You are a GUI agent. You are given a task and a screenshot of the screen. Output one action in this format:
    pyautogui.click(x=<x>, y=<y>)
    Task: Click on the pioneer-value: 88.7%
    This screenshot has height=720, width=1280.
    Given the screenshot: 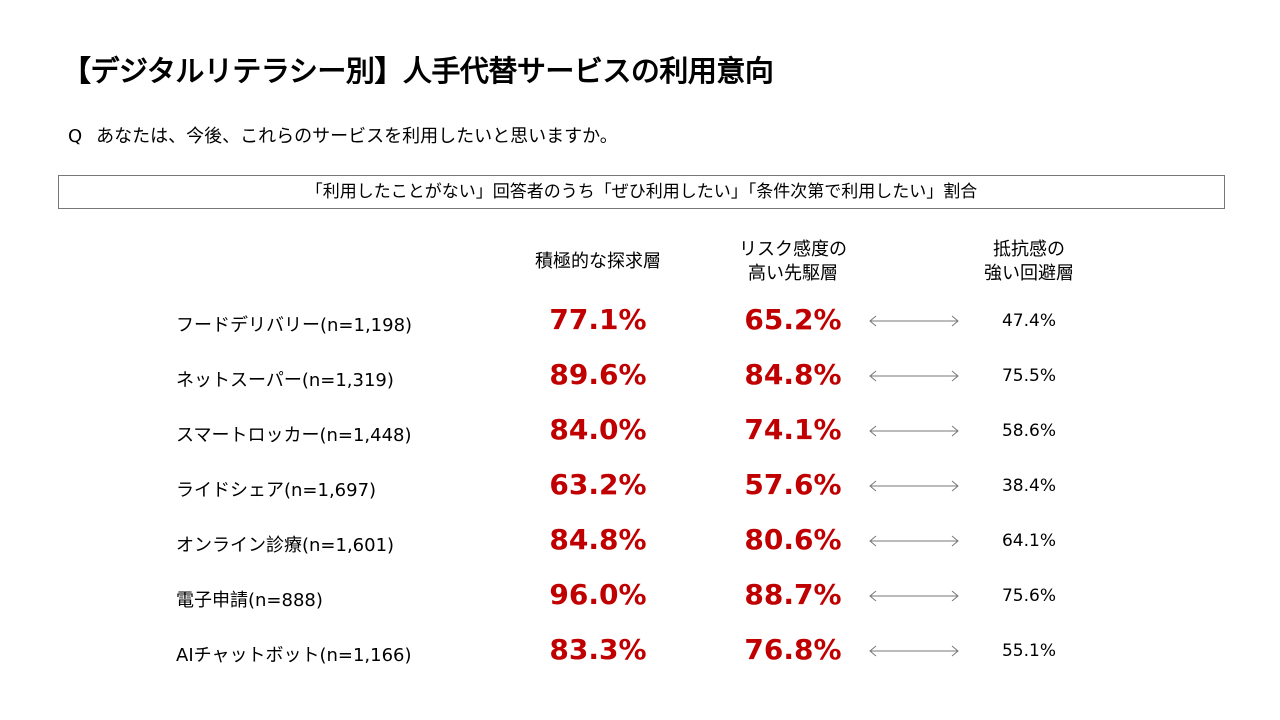 What is the action you would take?
    pyautogui.click(x=793, y=594)
    